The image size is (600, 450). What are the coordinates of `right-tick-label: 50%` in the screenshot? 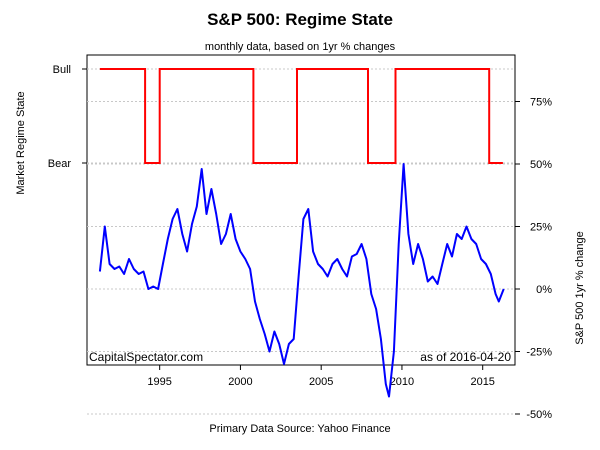 It's located at (541, 165).